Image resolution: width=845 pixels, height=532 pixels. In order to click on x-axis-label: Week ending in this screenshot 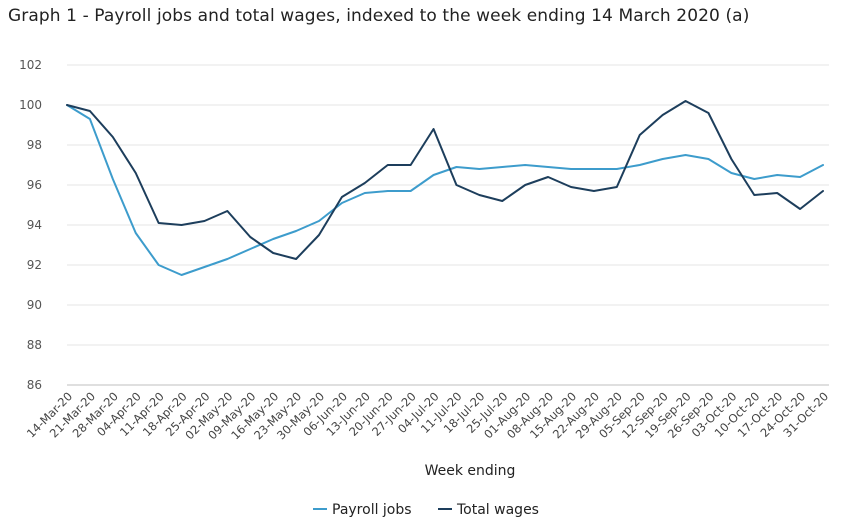, I will do `click(470, 471)`.